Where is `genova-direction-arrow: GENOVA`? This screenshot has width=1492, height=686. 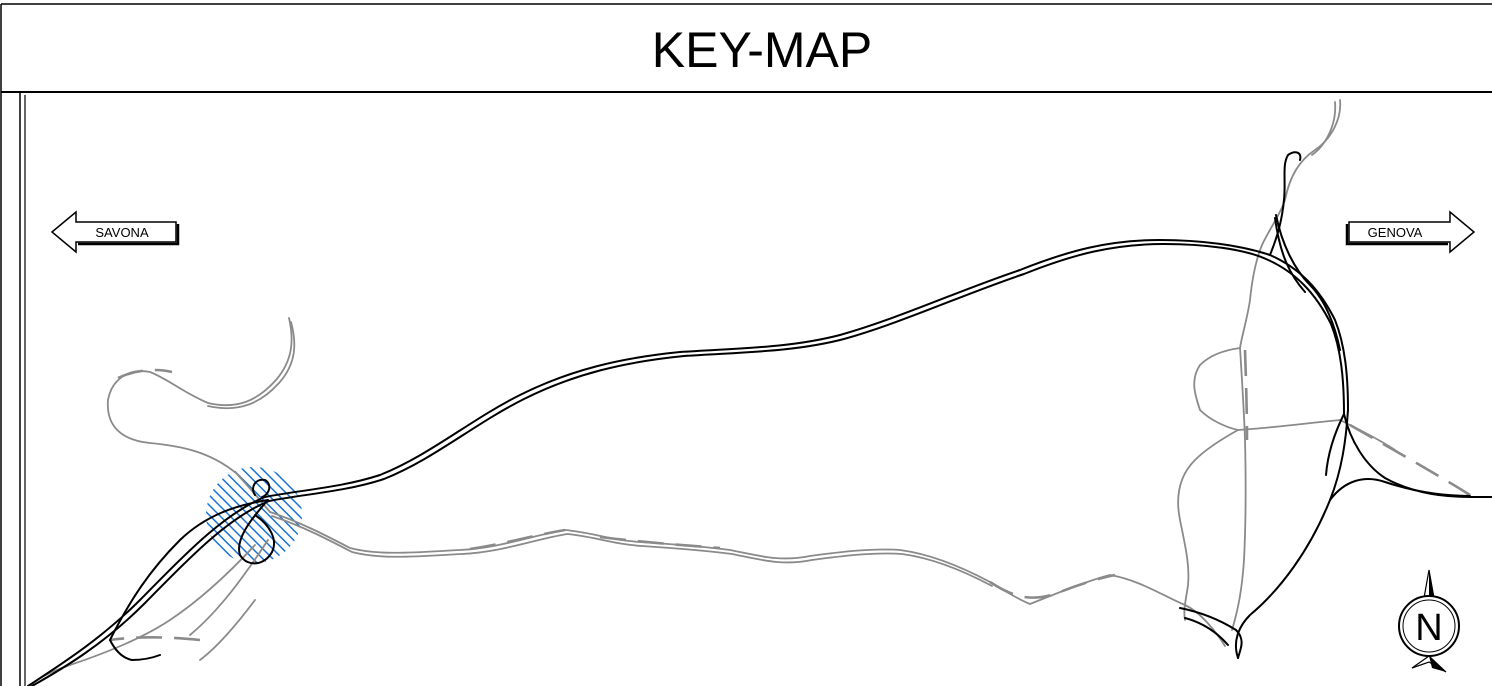 genova-direction-arrow: GENOVA is located at coordinates (1410, 232).